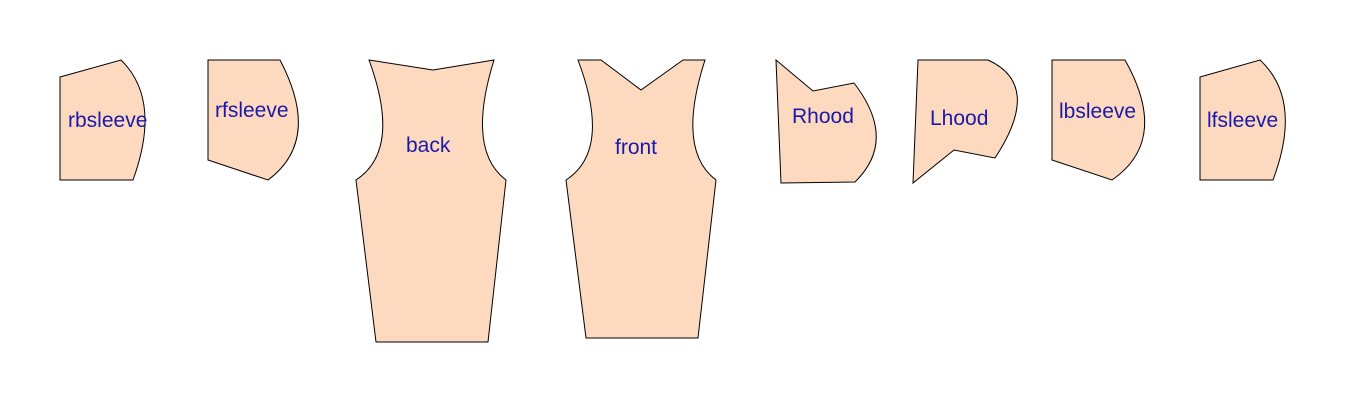 The image size is (1348, 402). I want to click on back-shape, so click(431, 201).